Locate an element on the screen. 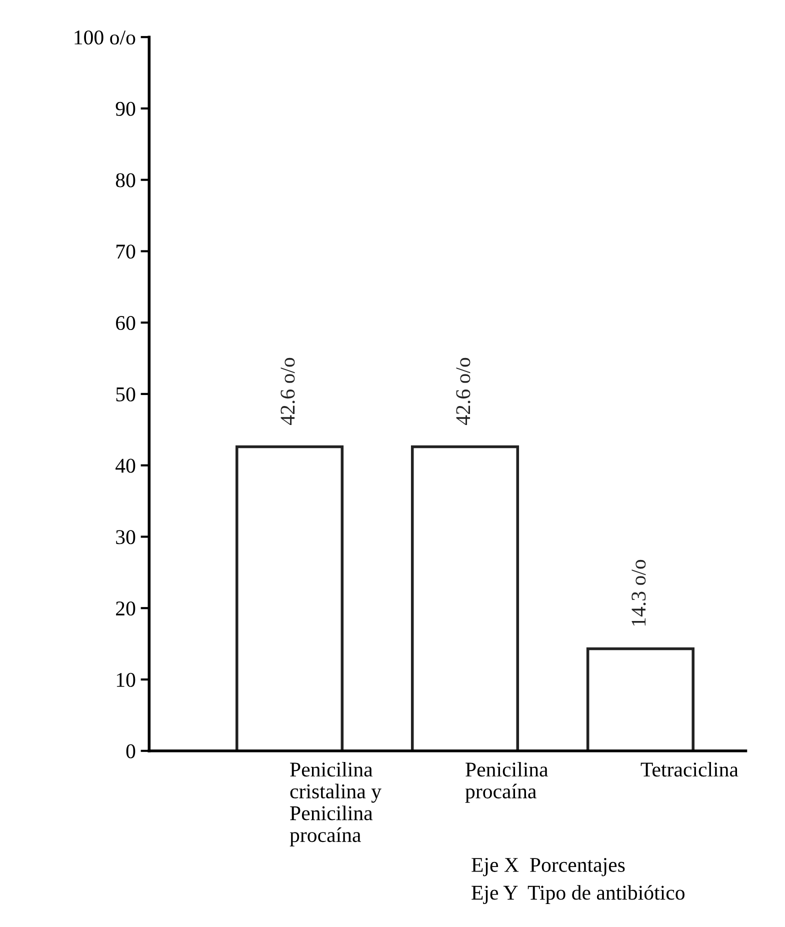  text: Eje Y Tipo de antibiótico is located at coordinates (578, 894).